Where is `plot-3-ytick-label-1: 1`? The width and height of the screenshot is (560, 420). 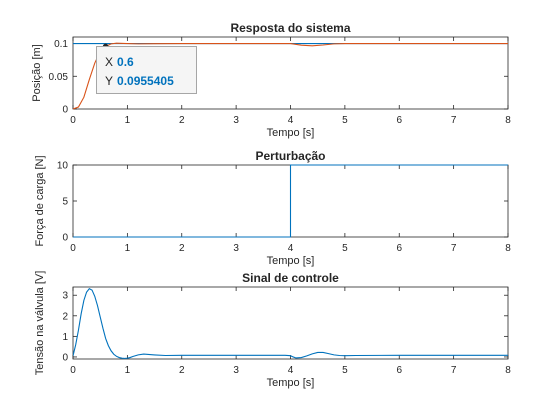
plot-3-ytick-label-1: 1 is located at coordinates (65, 337).